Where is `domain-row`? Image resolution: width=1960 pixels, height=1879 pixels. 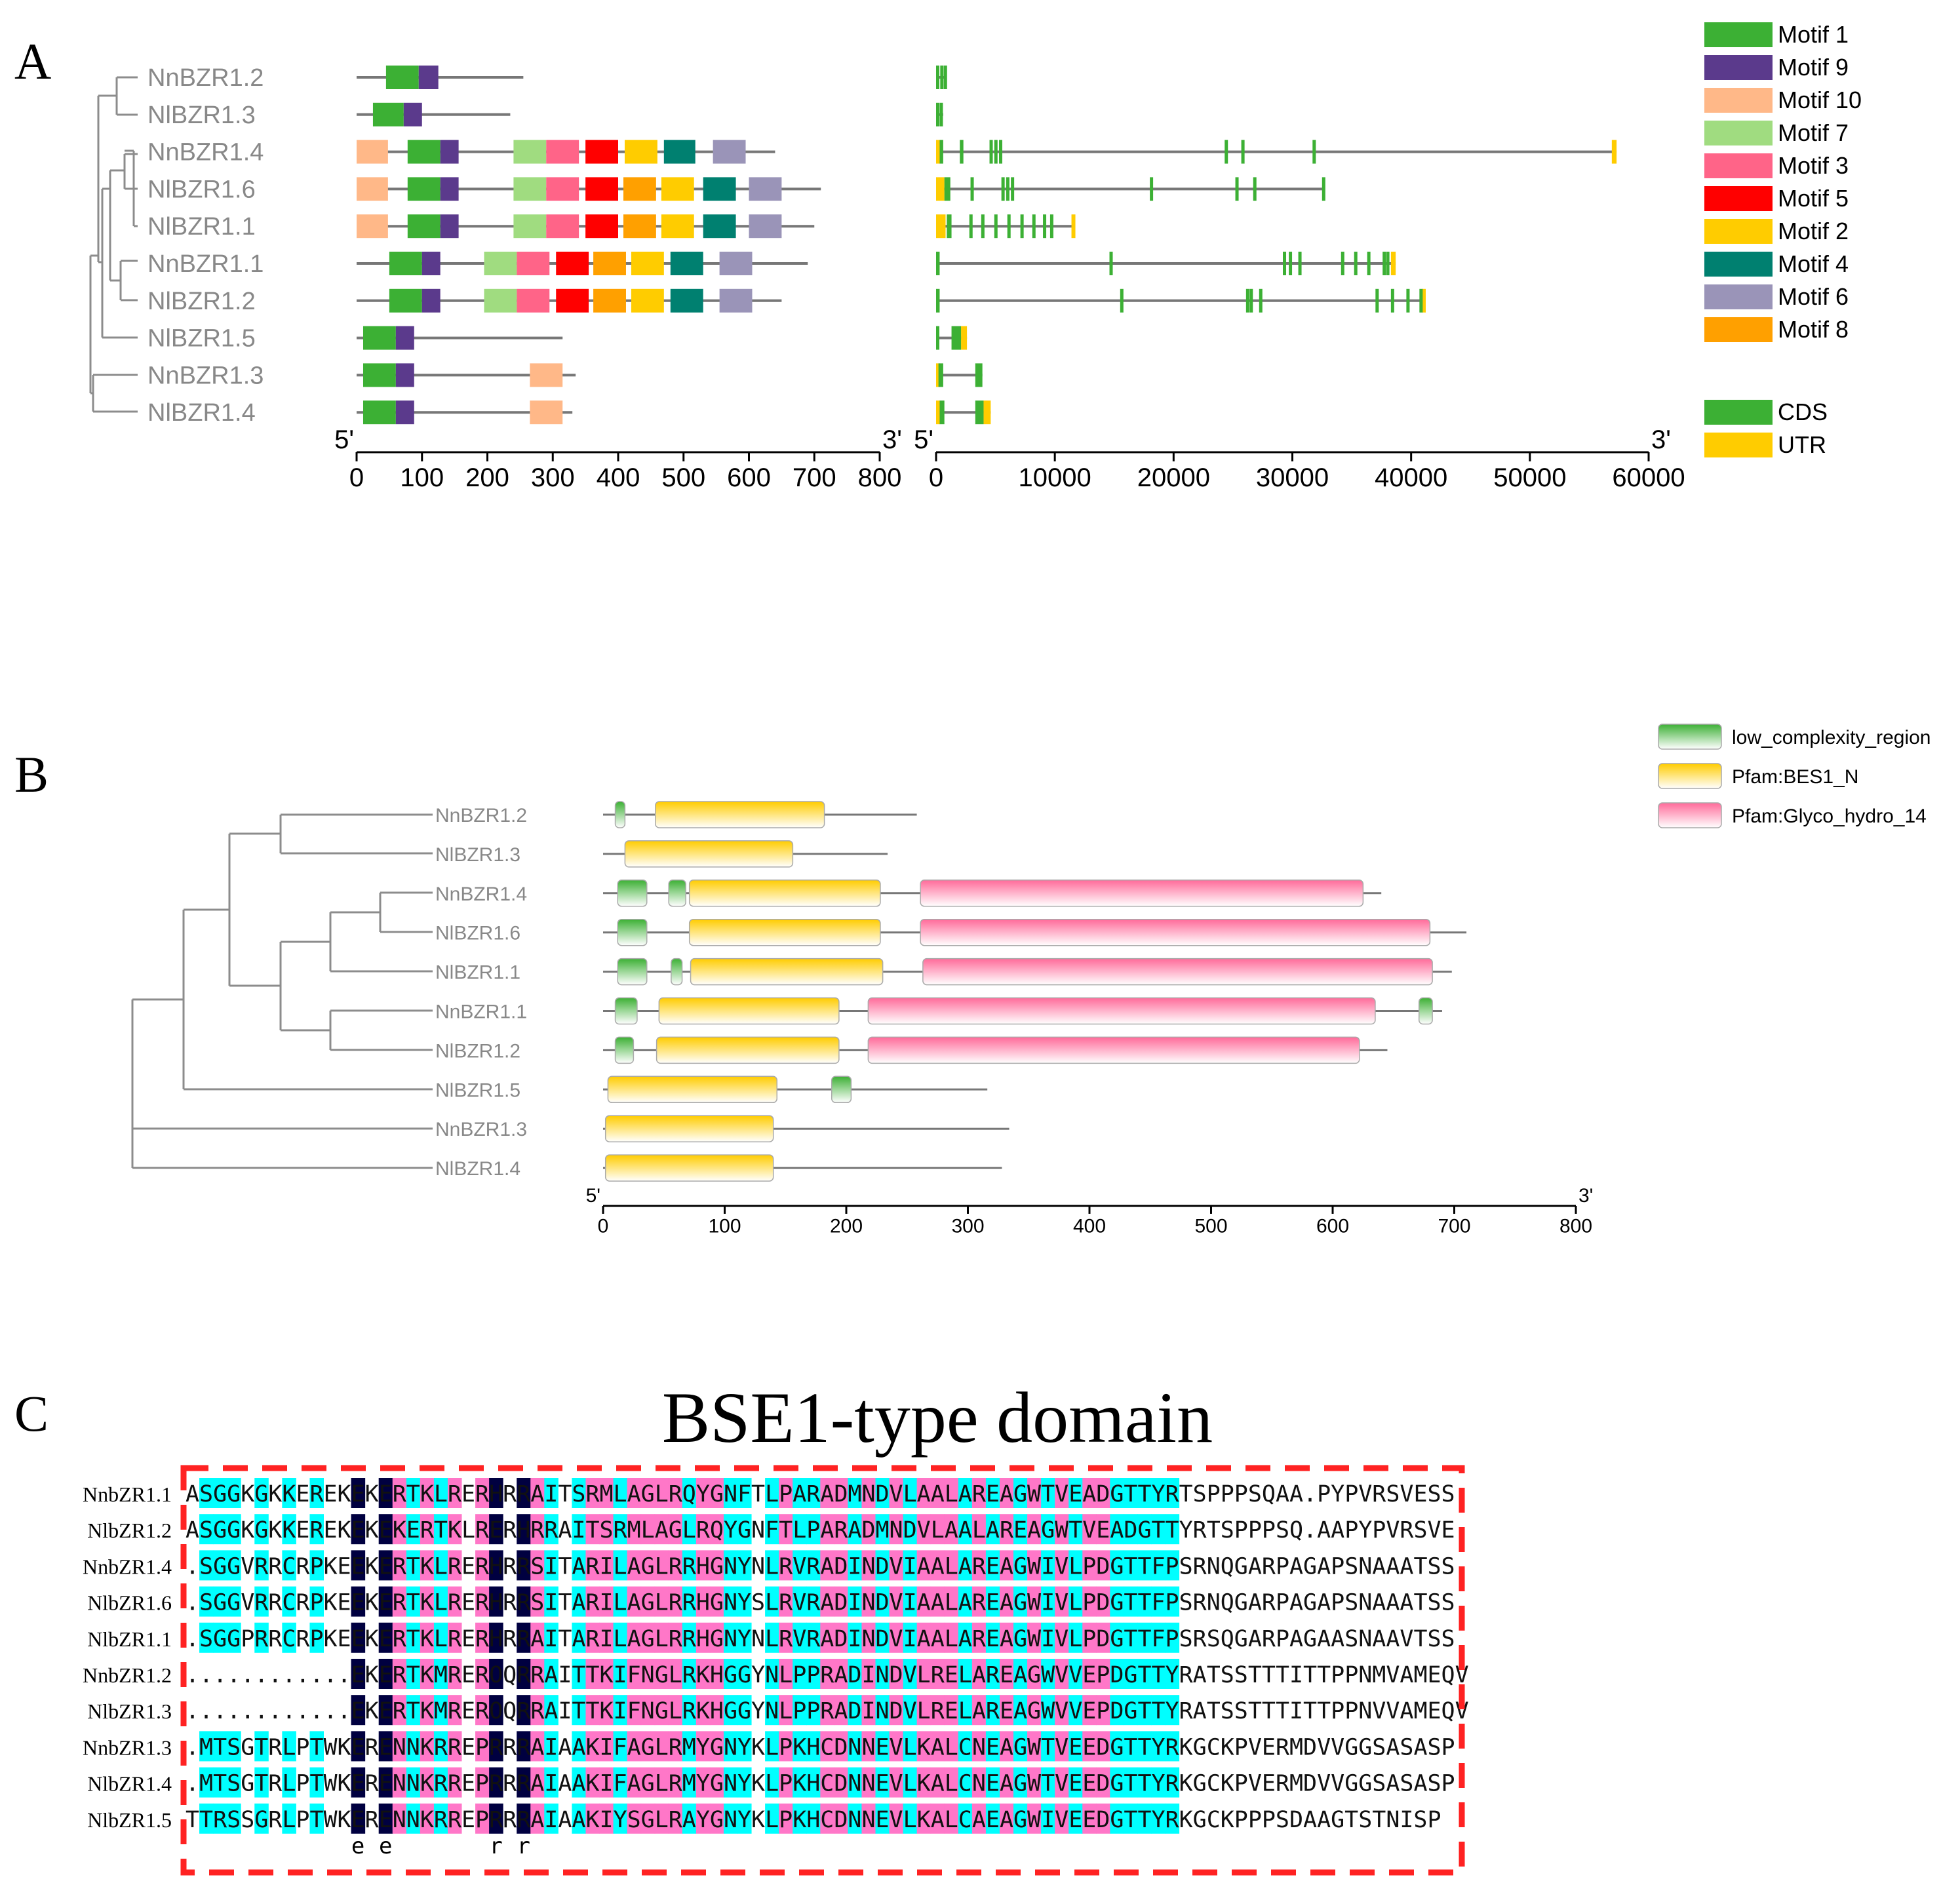 domain-row is located at coordinates (745, 854).